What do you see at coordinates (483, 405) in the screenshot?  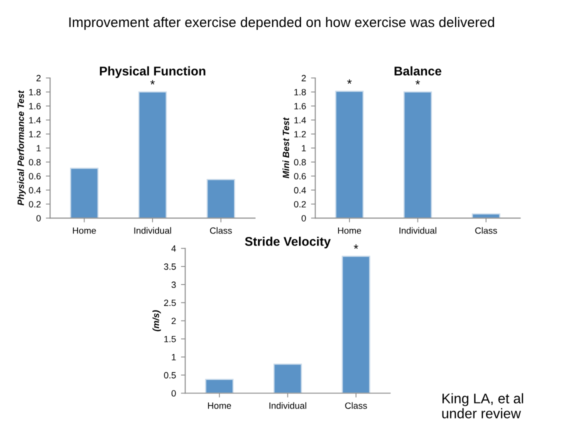 I see `text: King LA, et al under review` at bounding box center [483, 405].